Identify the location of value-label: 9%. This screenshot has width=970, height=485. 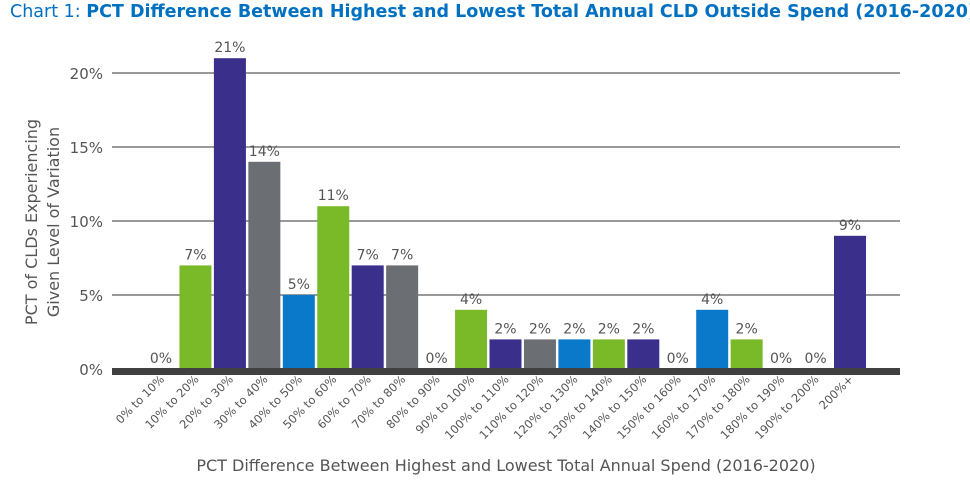
(850, 226).